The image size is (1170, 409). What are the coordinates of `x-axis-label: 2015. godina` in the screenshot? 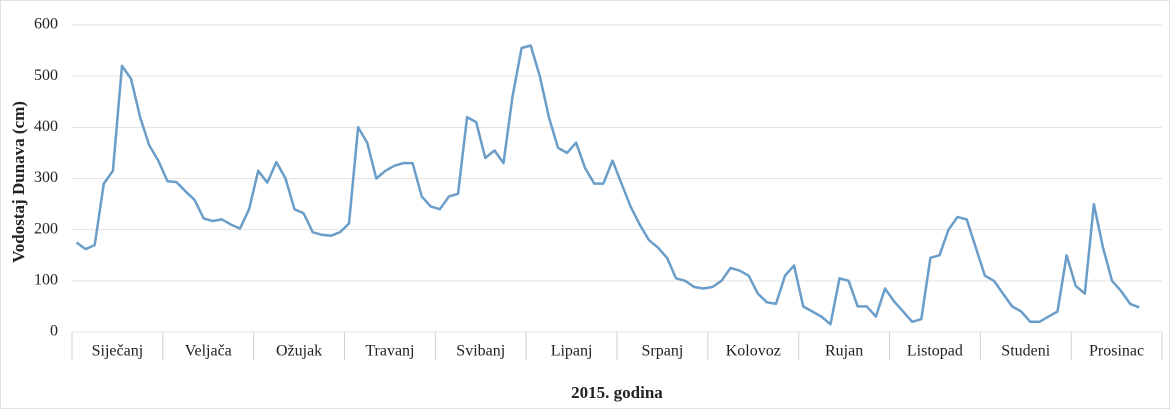 It's located at (617, 392).